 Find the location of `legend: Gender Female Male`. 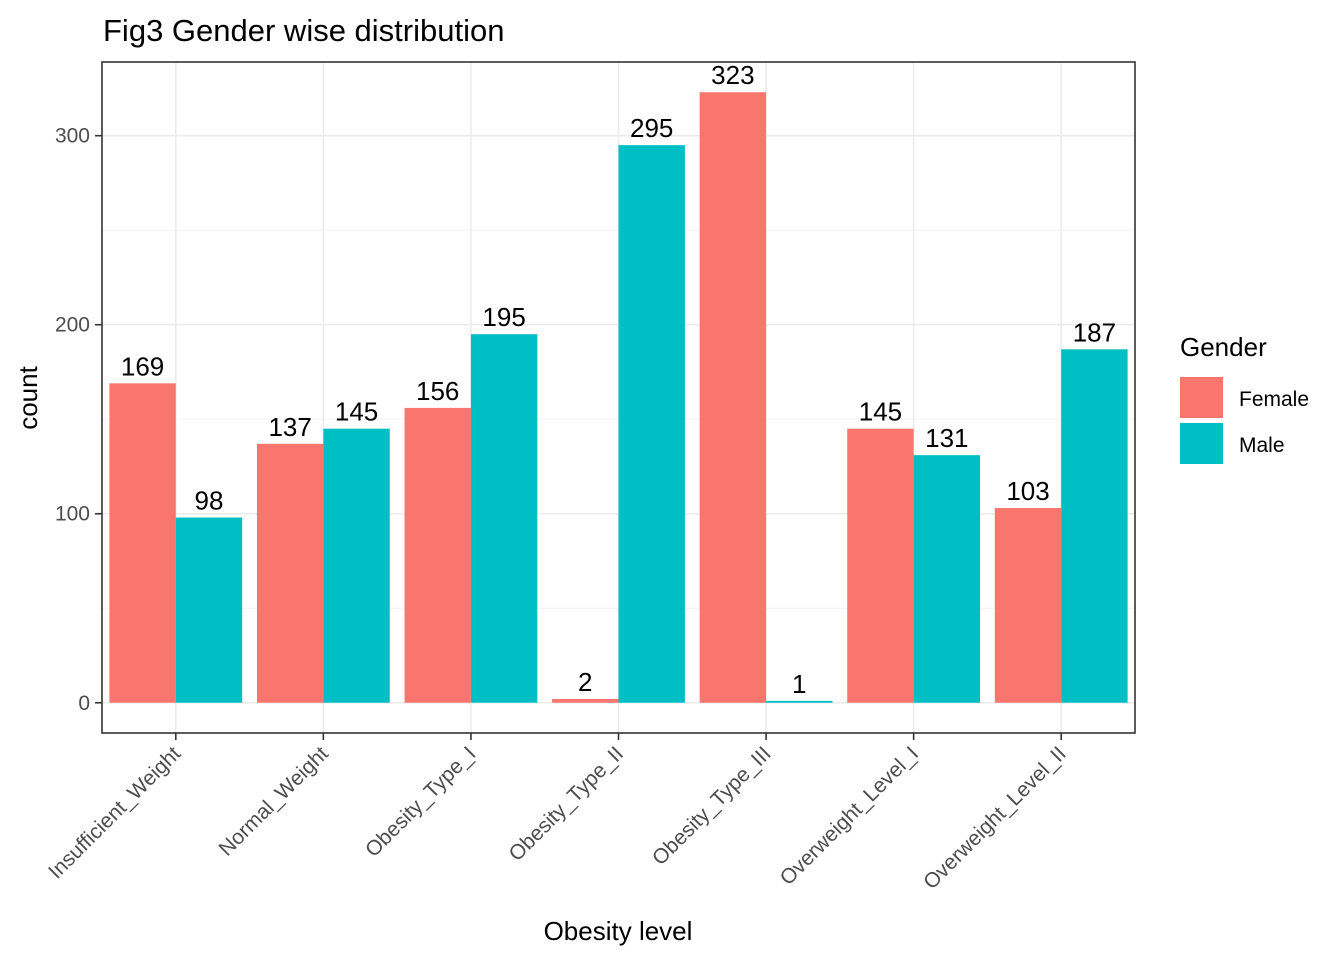

legend: Gender Female Male is located at coordinates (1244, 398).